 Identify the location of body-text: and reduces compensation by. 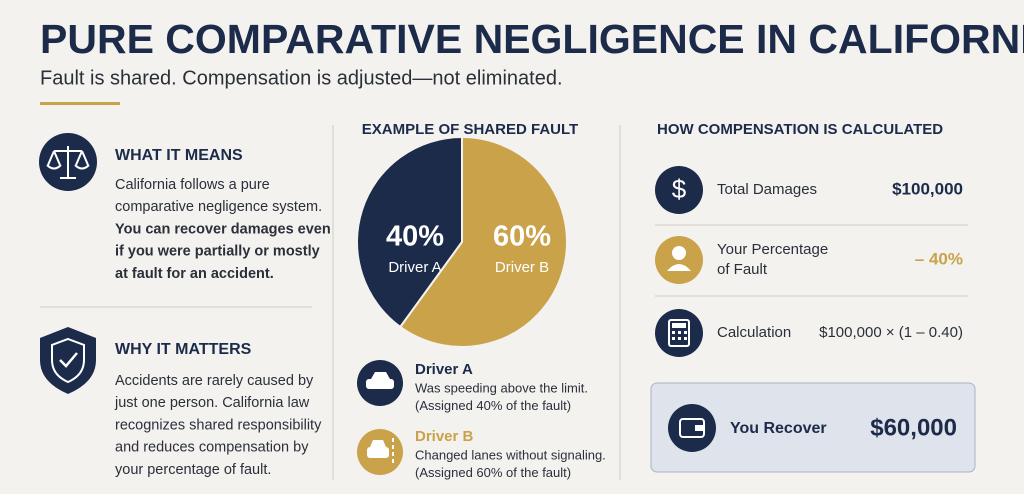
(212, 448).